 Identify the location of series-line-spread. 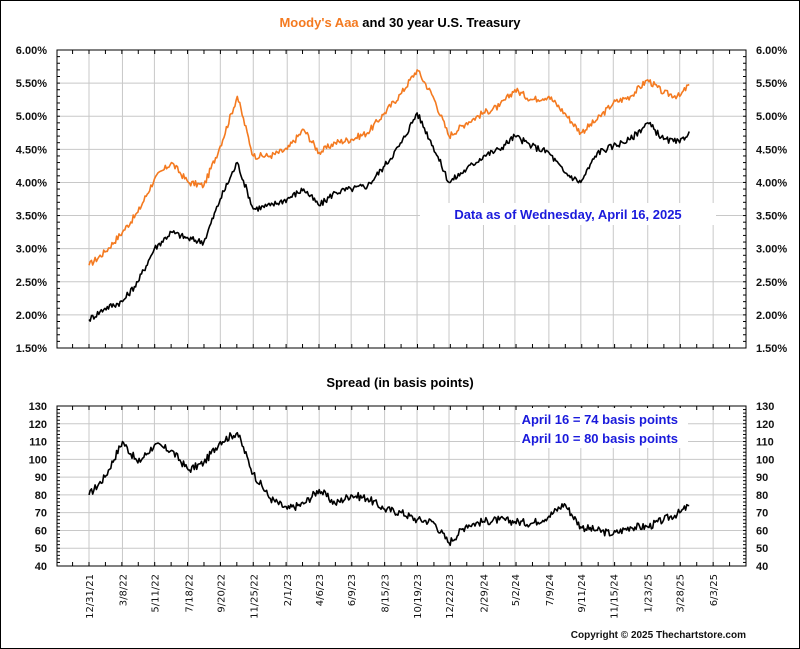
(389, 489).